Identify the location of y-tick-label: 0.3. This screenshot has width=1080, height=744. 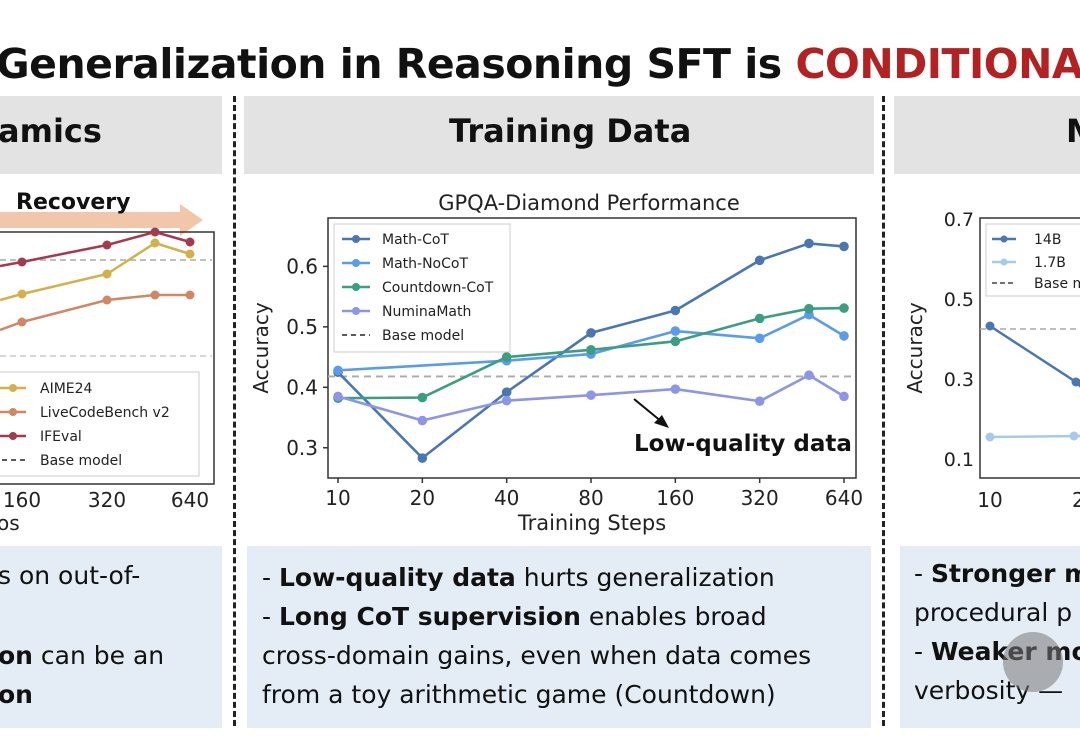
(302, 448).